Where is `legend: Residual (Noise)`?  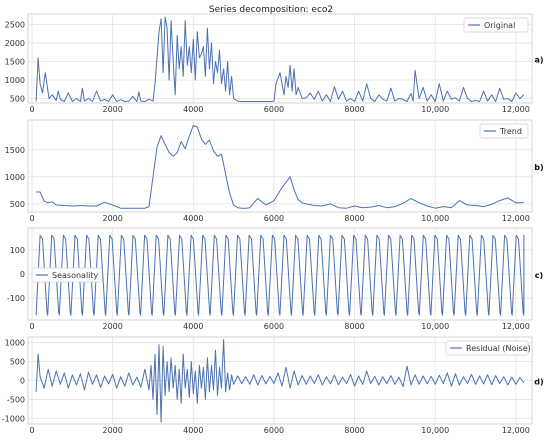
legend: Residual (Noise) is located at coordinates (488, 348).